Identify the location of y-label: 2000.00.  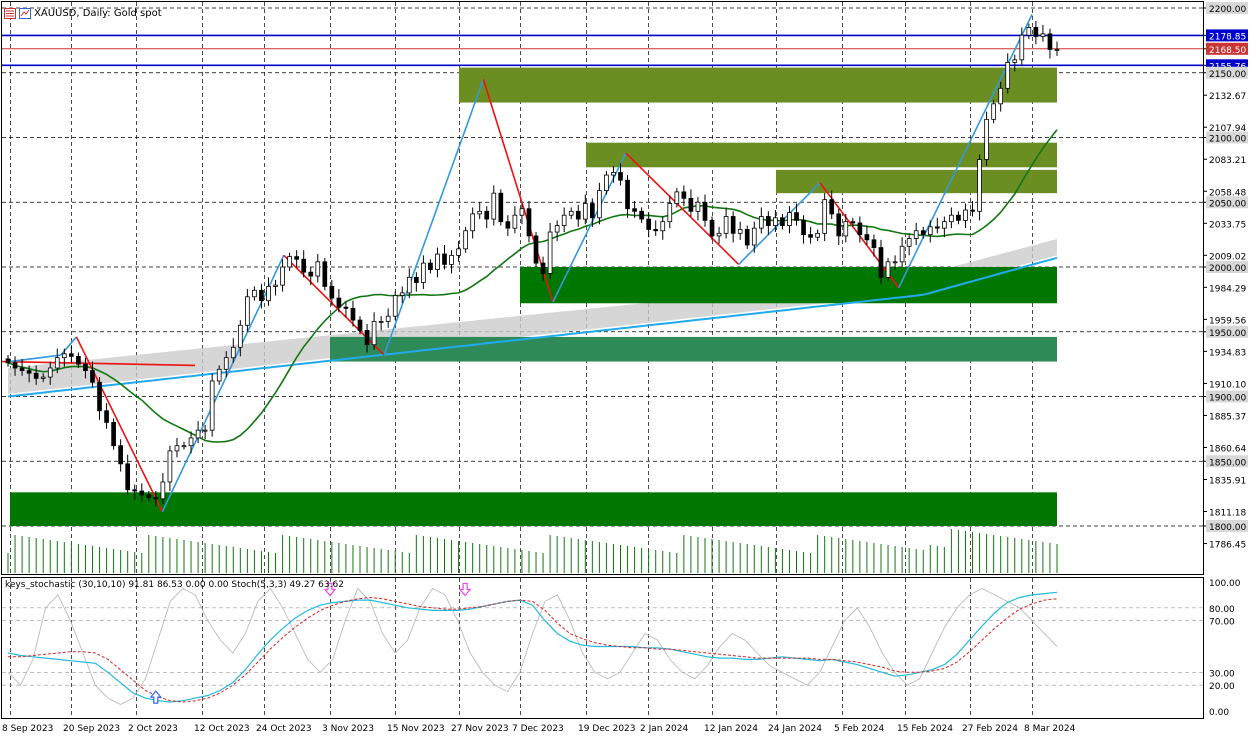
(1227, 269).